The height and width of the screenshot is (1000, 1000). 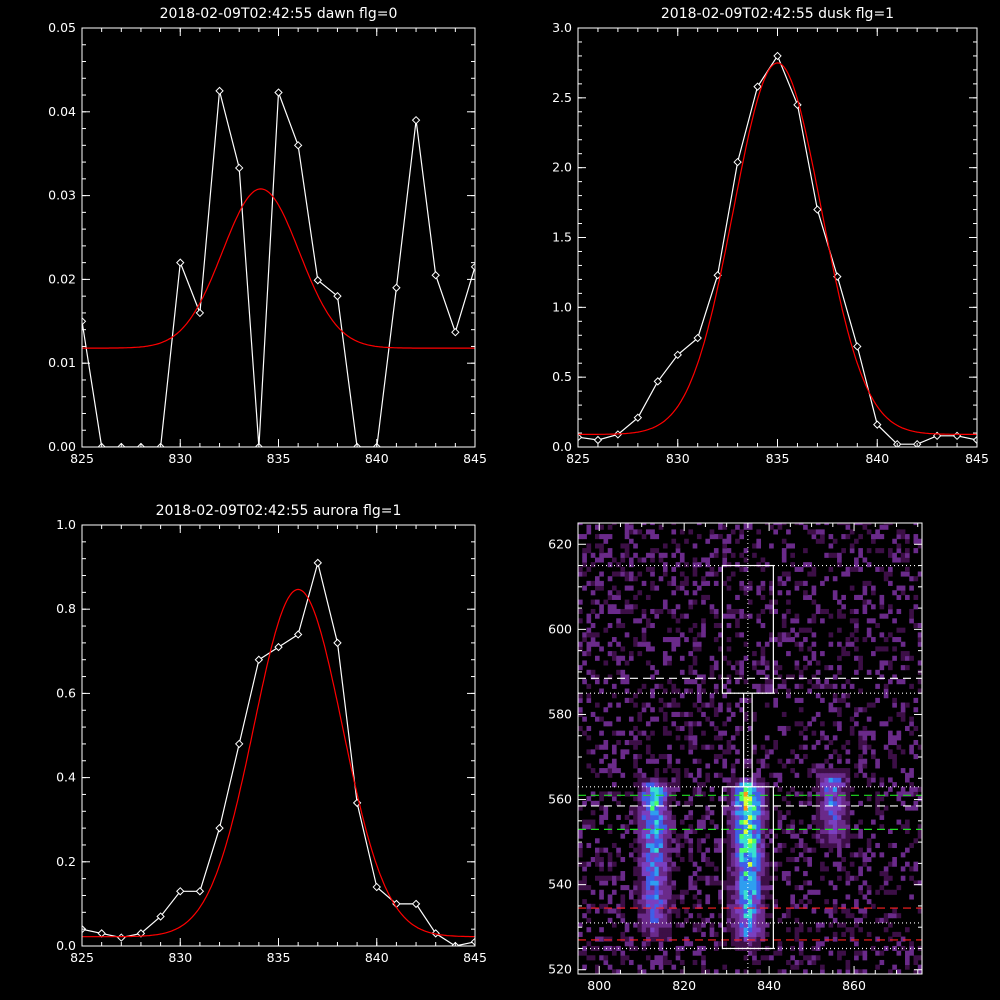 What do you see at coordinates (562, 27) in the screenshot?
I see `y-tick-label: 3.0` at bounding box center [562, 27].